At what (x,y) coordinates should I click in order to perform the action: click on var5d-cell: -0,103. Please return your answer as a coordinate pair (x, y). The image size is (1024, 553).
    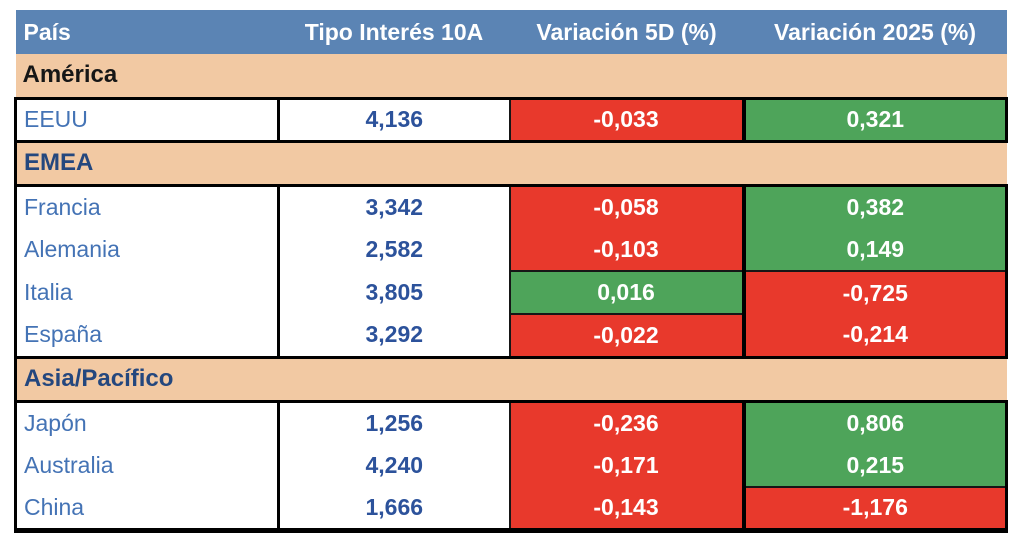
    Looking at the image, I should click on (627, 249).